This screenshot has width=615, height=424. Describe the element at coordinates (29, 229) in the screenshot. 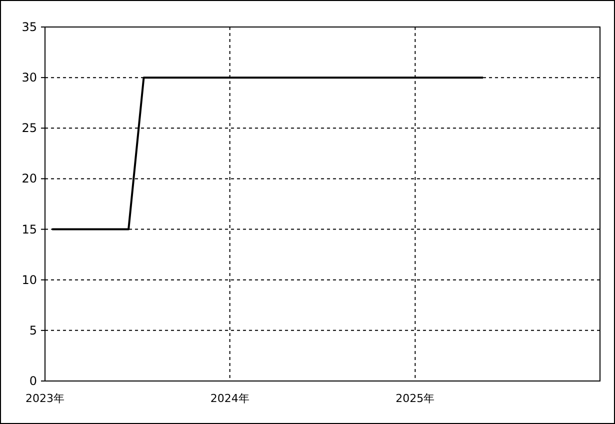

I see `y-tick-label: 15` at that location.